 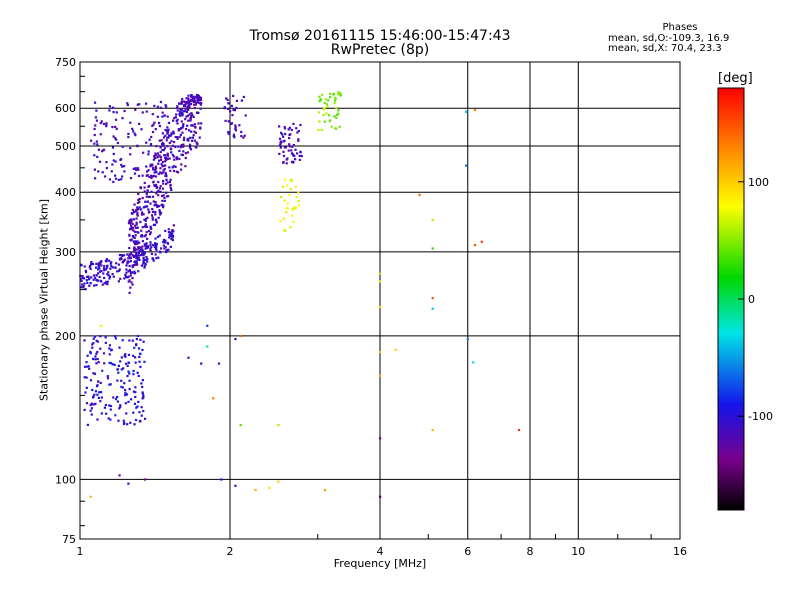 What do you see at coordinates (680, 551) in the screenshot?
I see `x-tick-label: 16` at bounding box center [680, 551].